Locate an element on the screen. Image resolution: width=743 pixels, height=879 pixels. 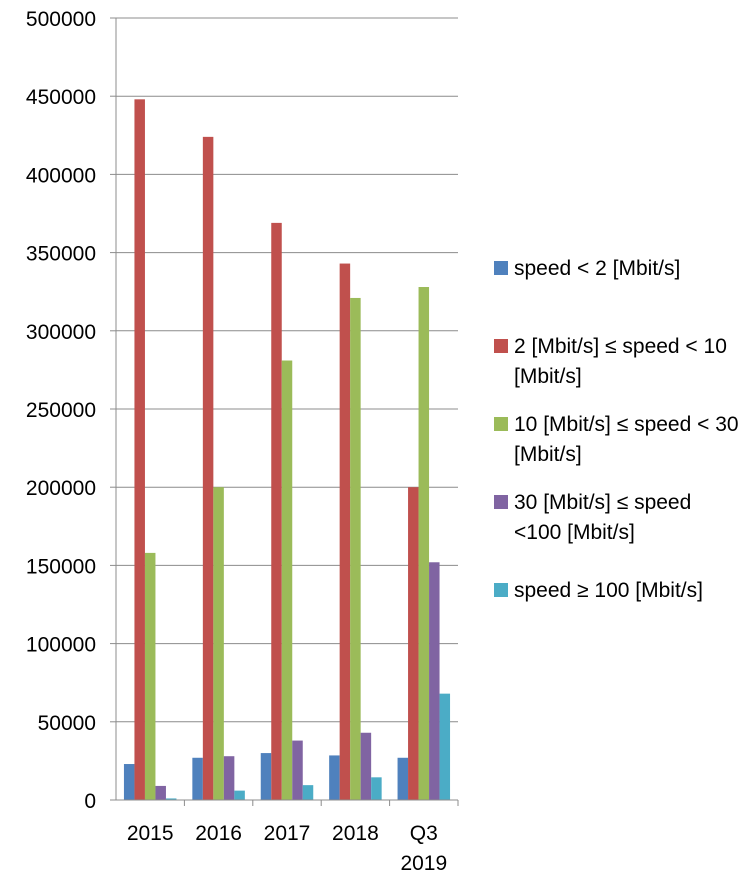
y-tick-label: 300000 is located at coordinates (61, 332).